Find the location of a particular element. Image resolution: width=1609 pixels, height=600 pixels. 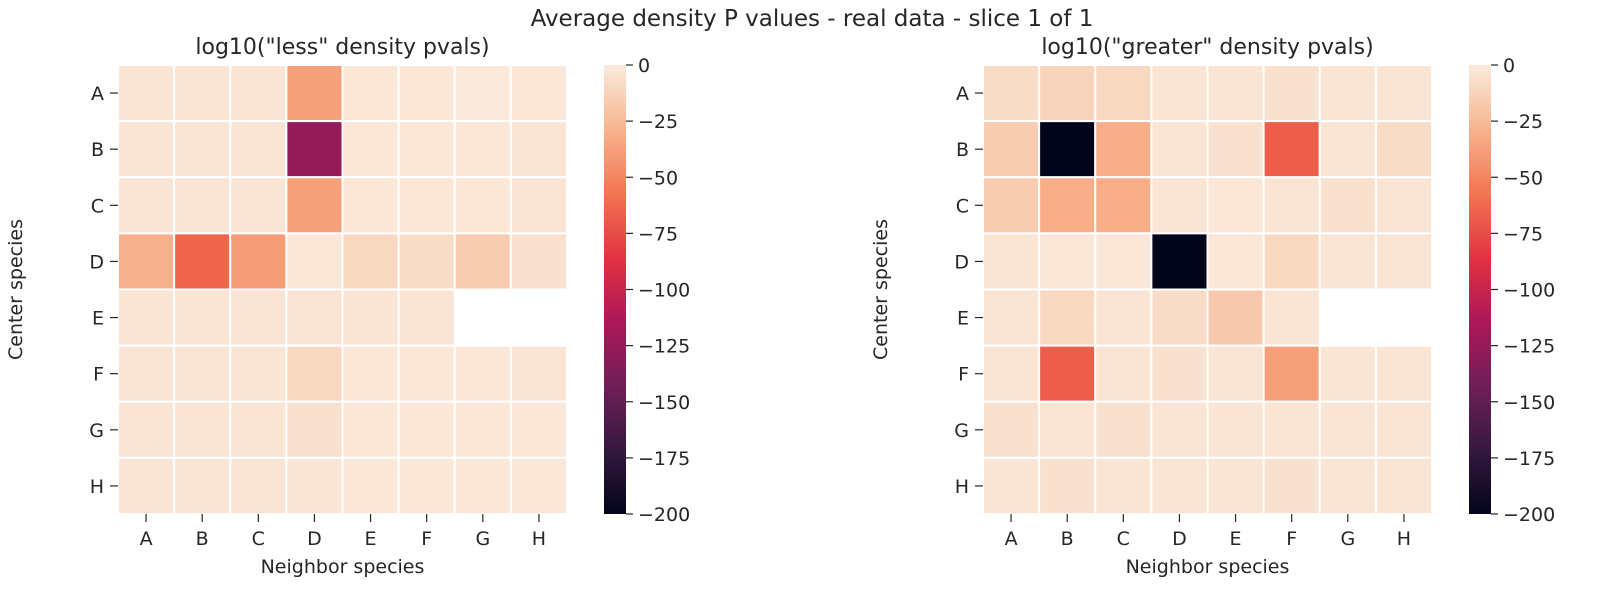

x-tick-label: A is located at coordinates (146, 539).